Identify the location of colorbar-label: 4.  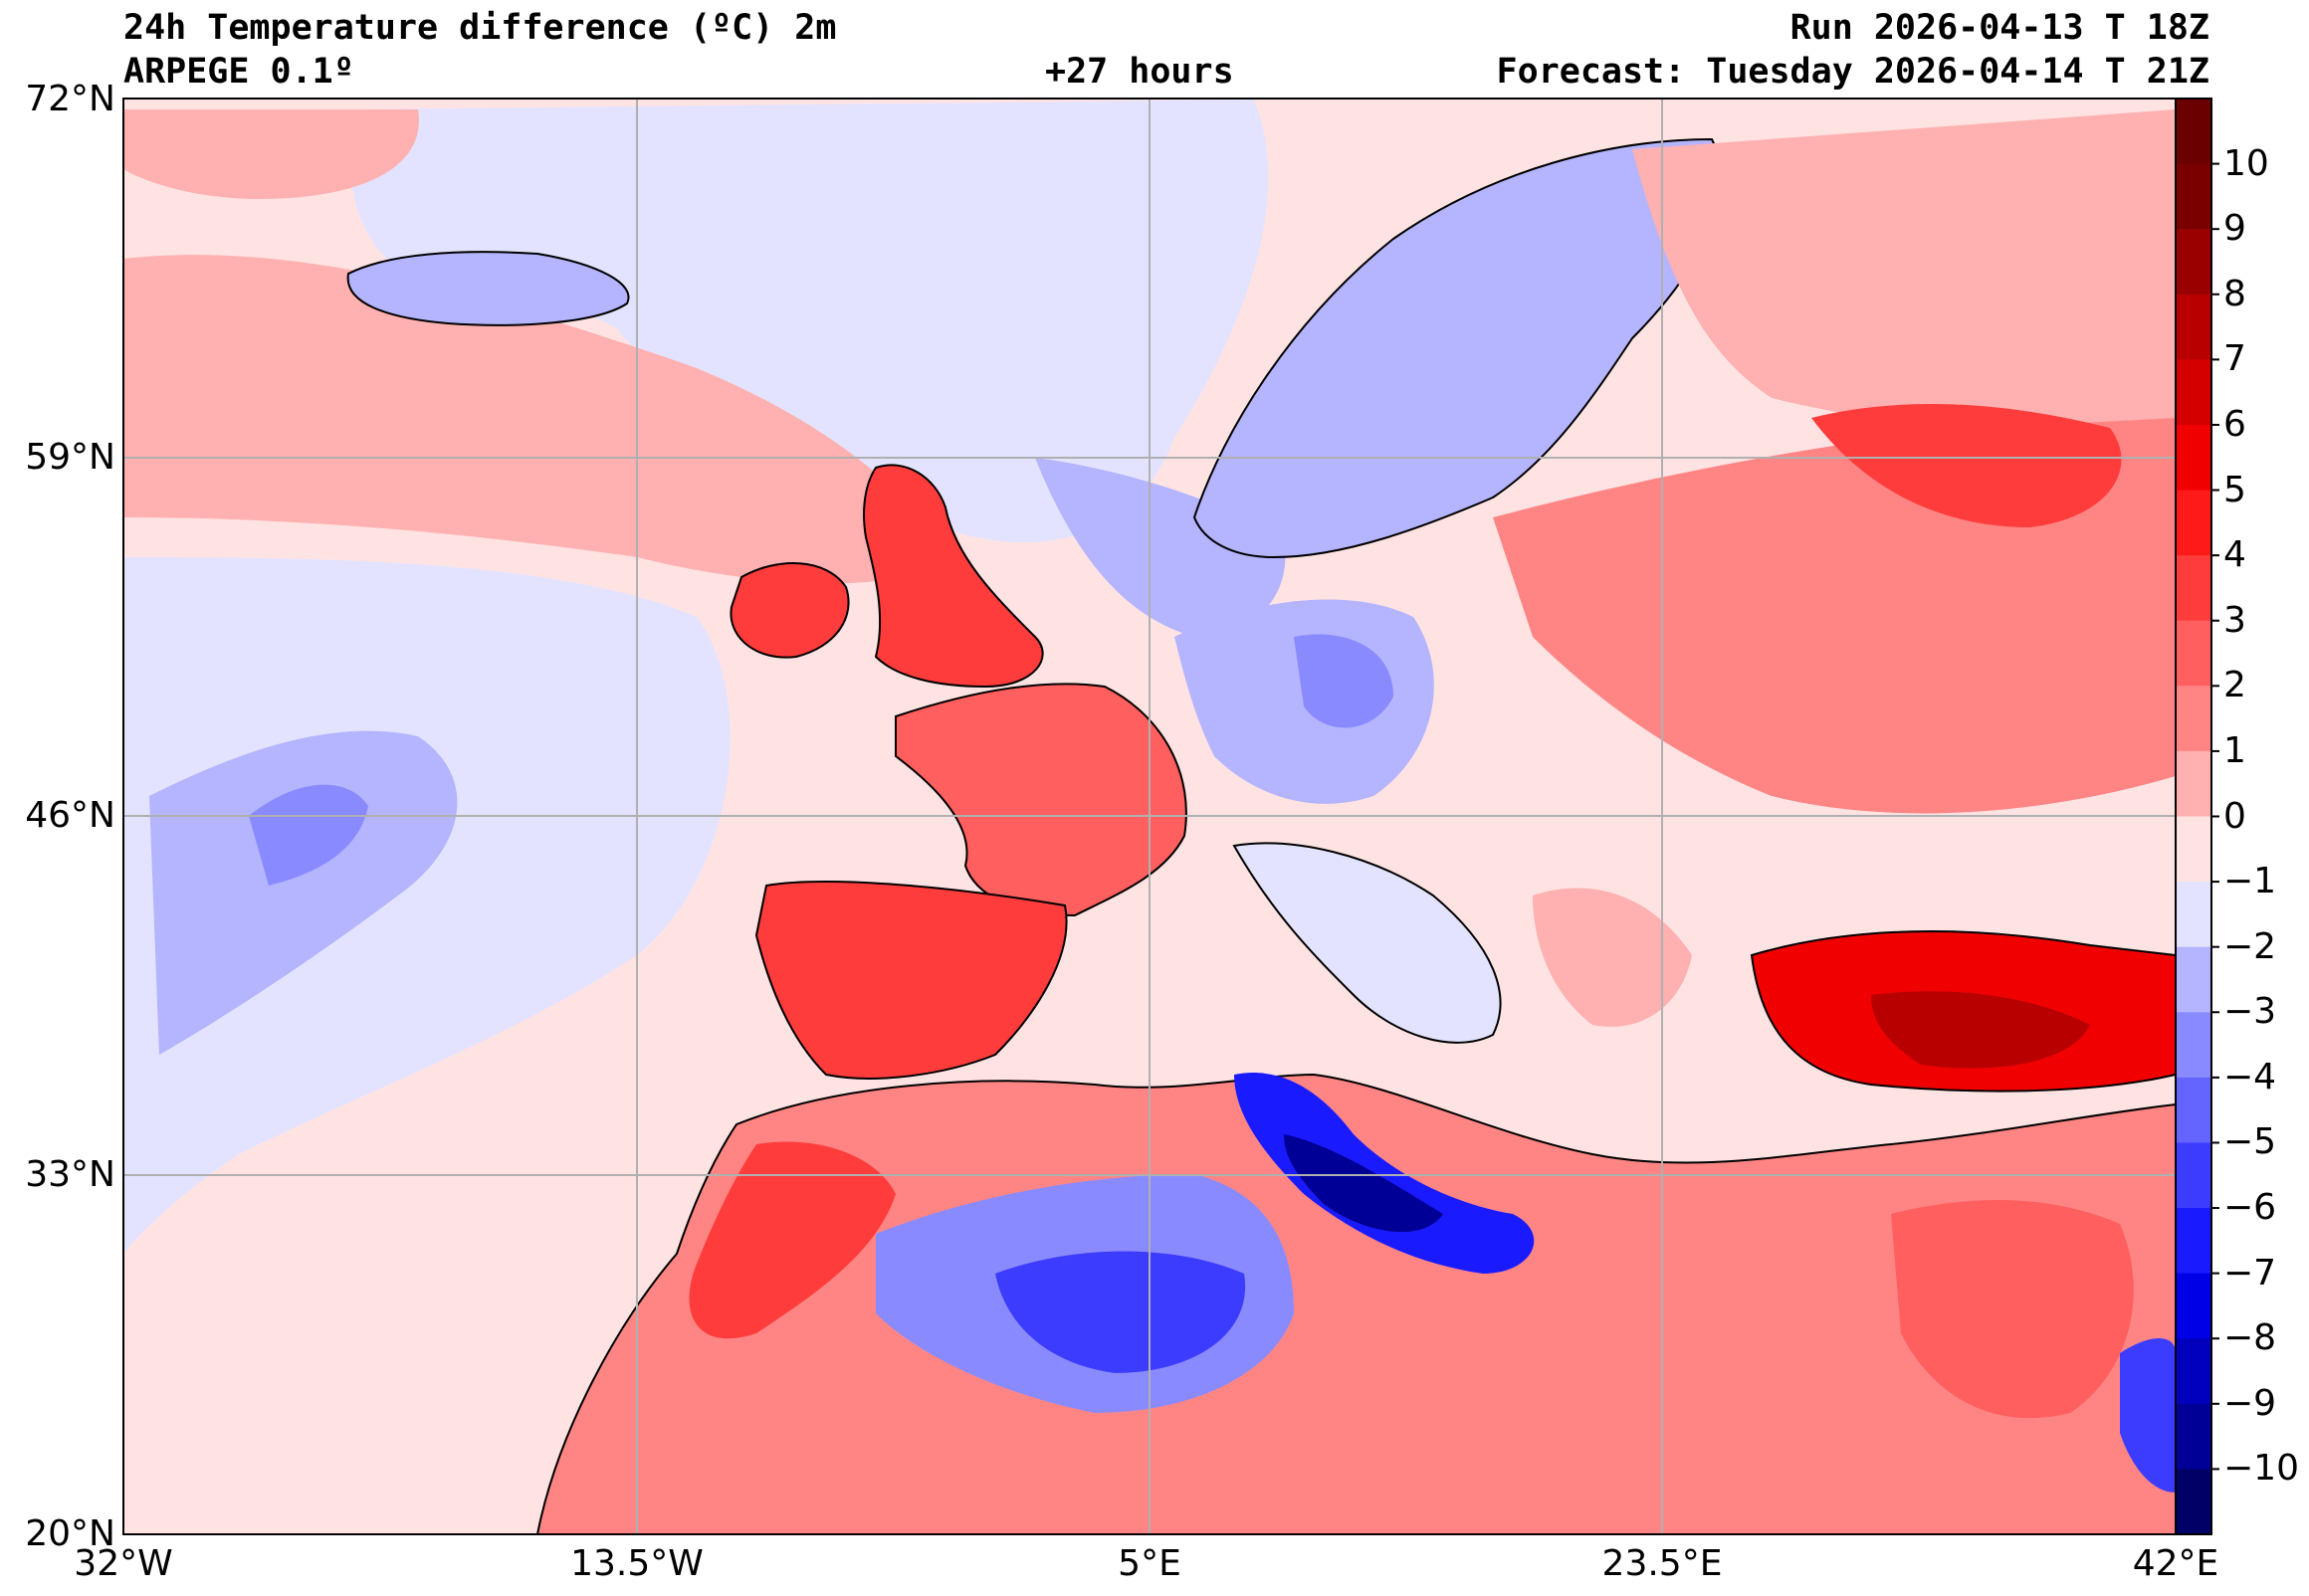
(2234, 555).